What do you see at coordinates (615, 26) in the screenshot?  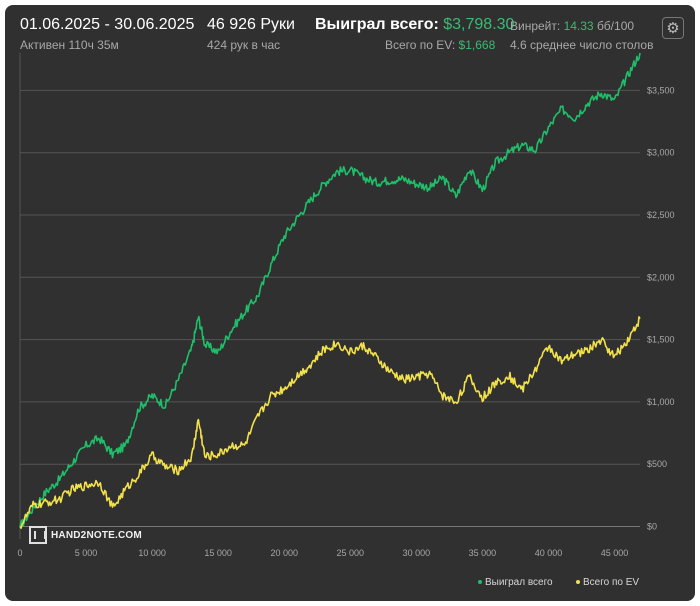 I see `winrate-unit: бб/100` at bounding box center [615, 26].